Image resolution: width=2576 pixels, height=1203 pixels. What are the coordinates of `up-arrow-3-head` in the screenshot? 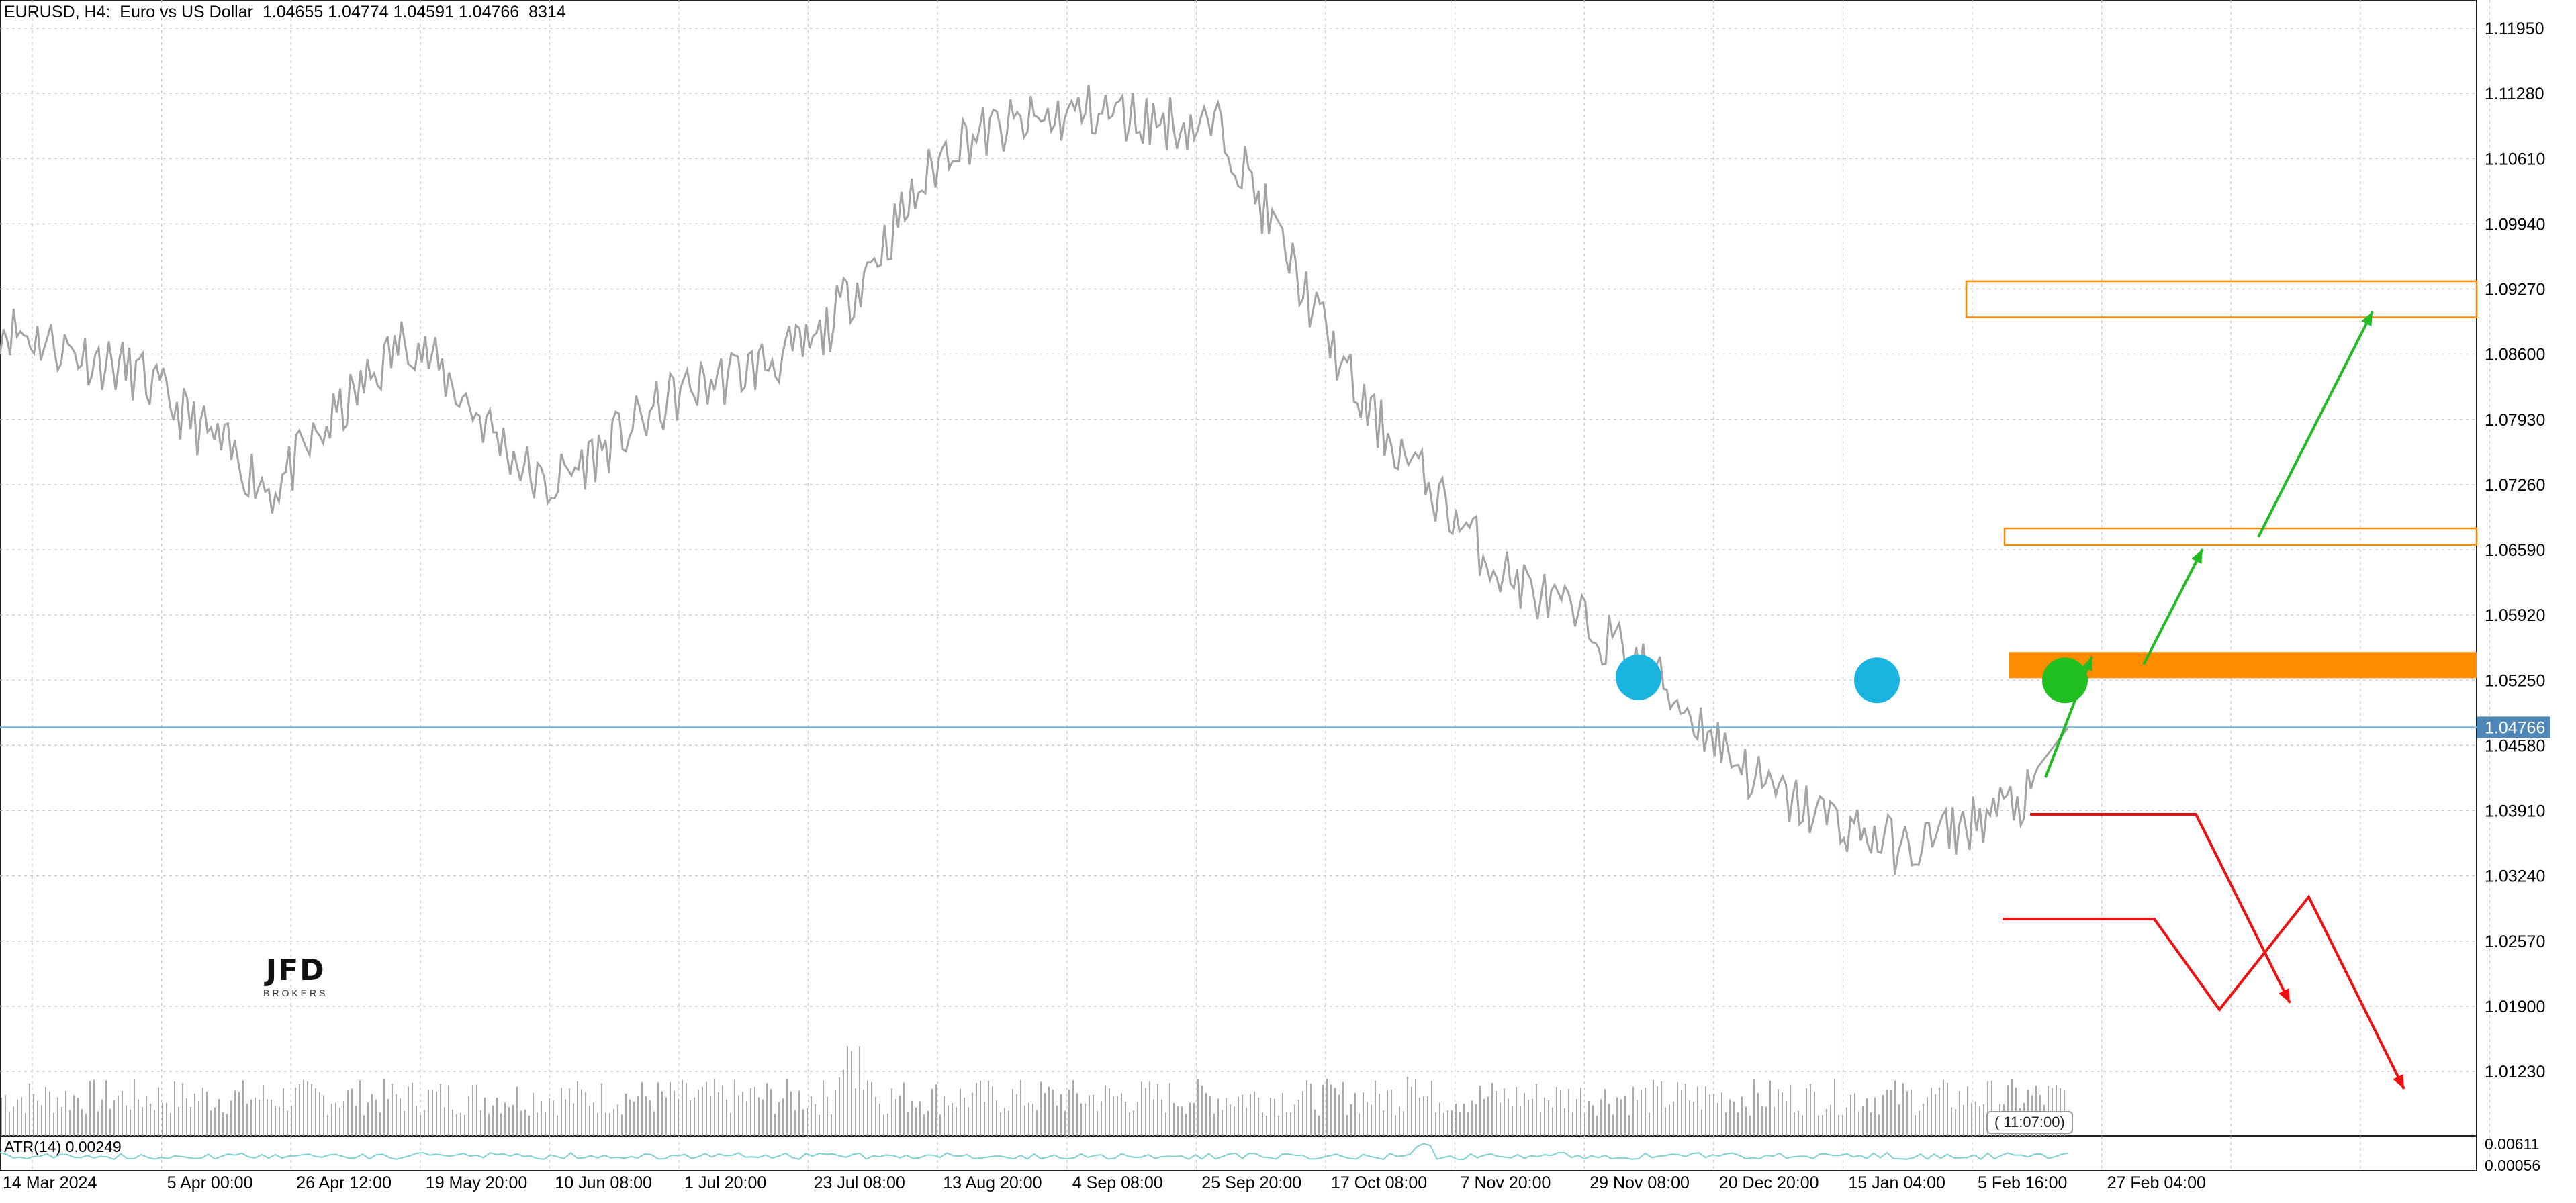 It's located at (2367, 319).